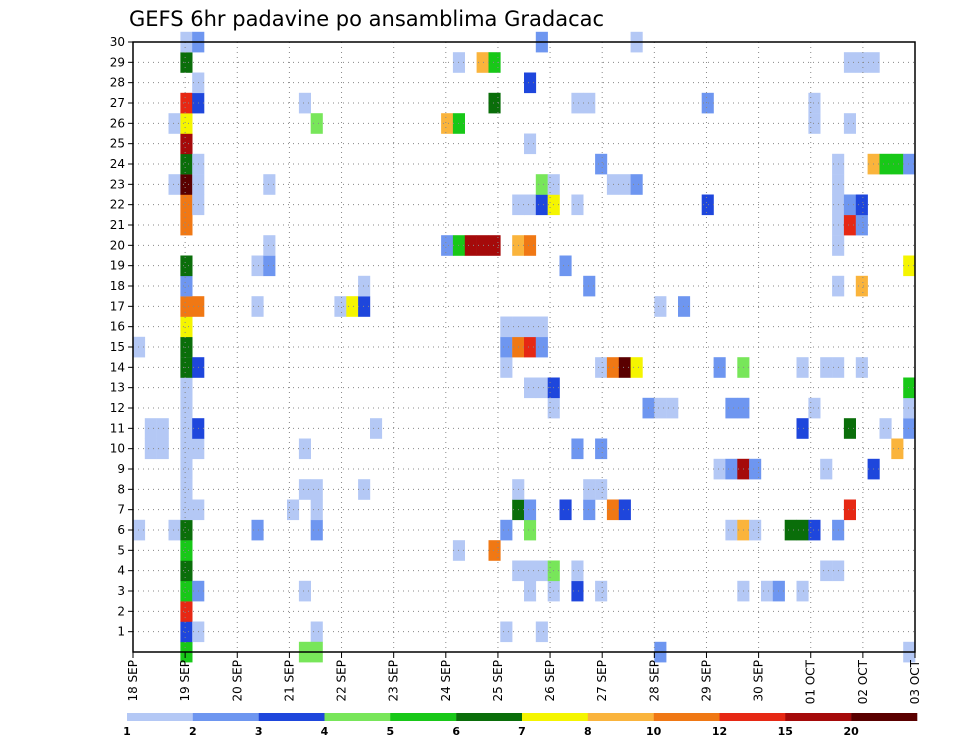 This screenshot has width=960, height=742. Describe the element at coordinates (121, 550) in the screenshot. I see `y-tick-label: 5` at that location.